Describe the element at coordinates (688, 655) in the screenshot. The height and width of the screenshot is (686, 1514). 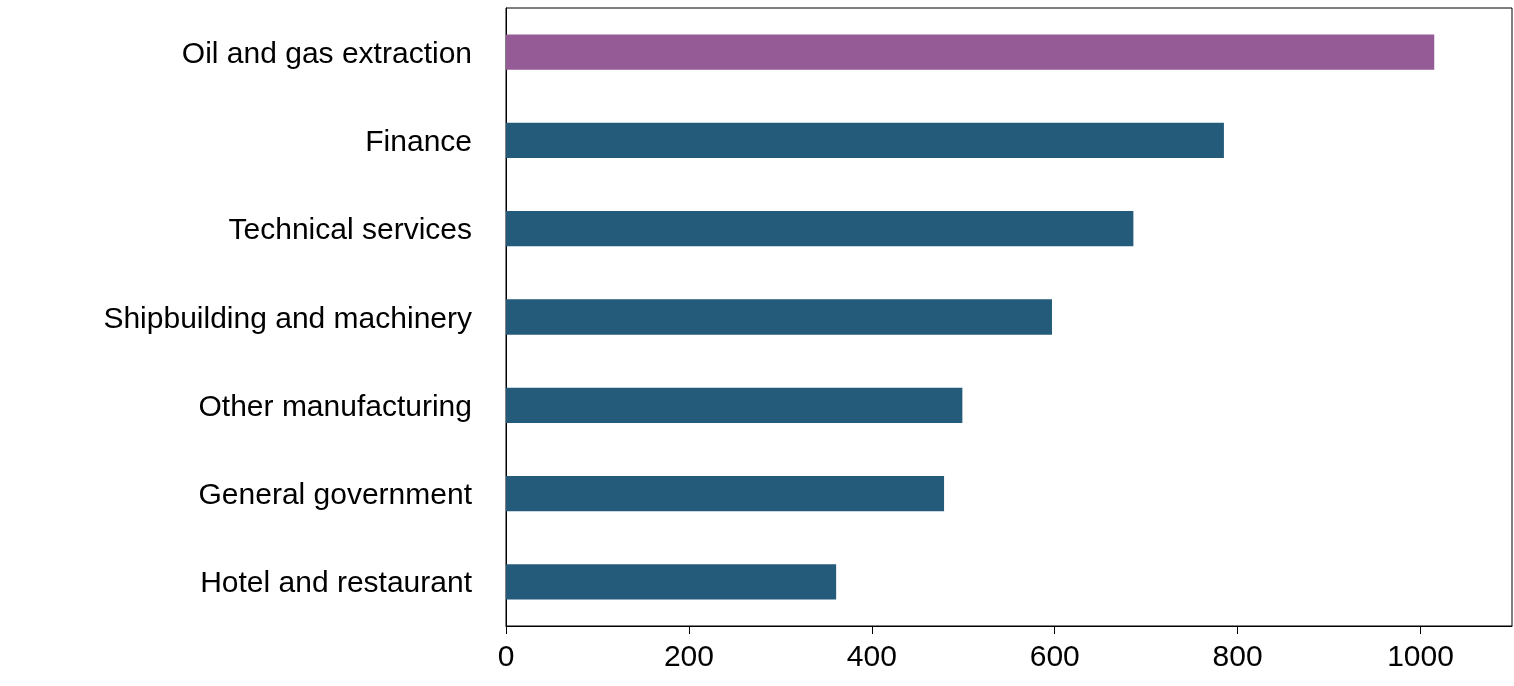
I see `x-tick-label: 200` at that location.